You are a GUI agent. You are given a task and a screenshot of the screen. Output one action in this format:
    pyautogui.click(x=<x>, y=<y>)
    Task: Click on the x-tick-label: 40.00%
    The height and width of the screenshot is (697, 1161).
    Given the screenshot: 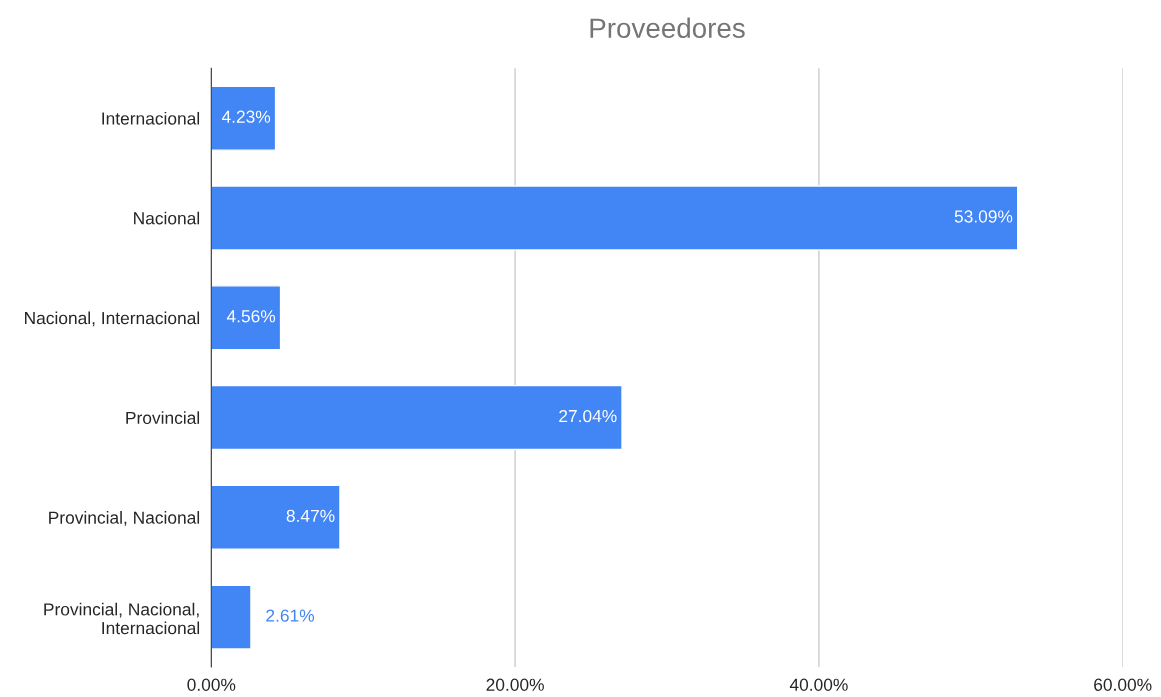 What is the action you would take?
    pyautogui.click(x=818, y=684)
    